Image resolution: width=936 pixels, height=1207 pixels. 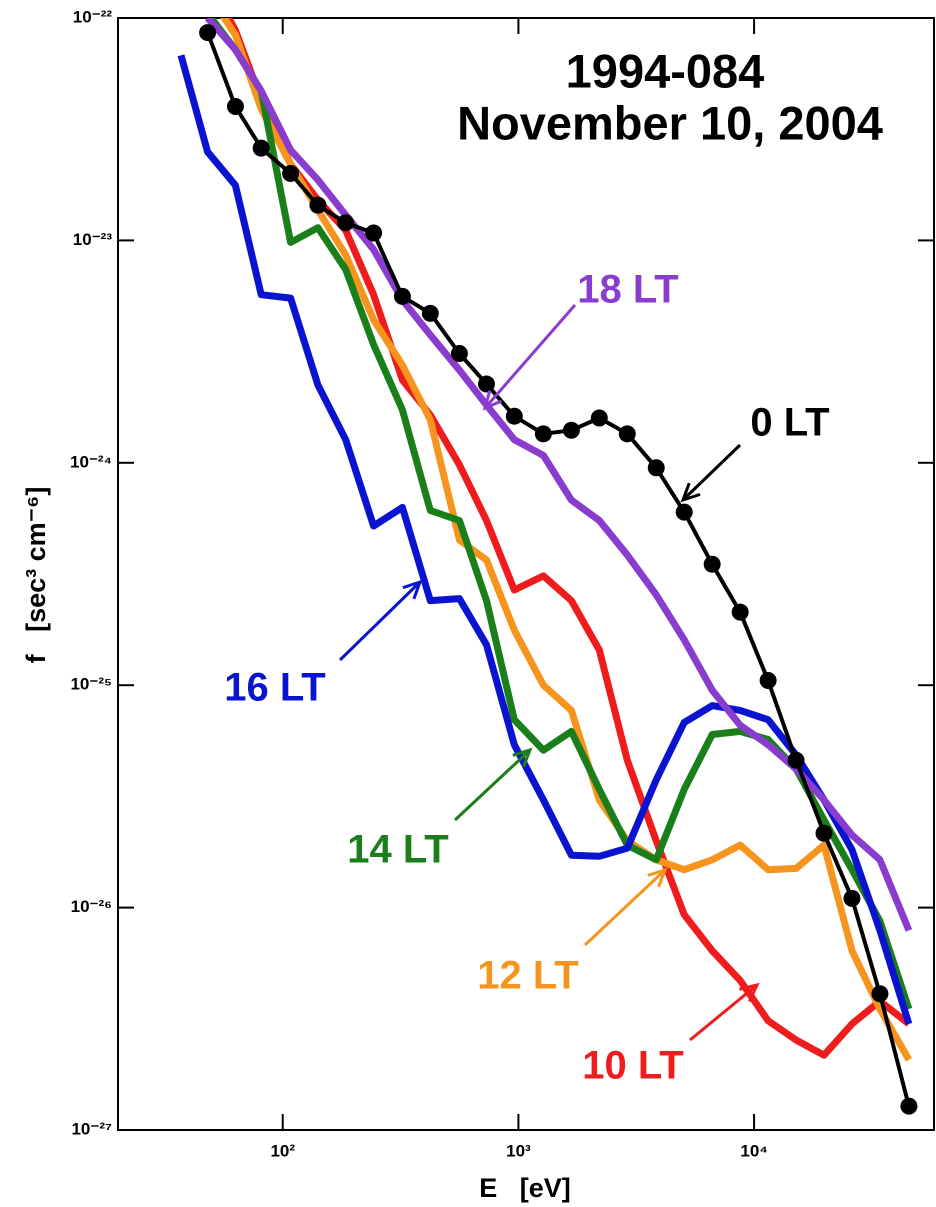 I want to click on y-tick-label: 10⁻²⁷, so click(x=91, y=1128).